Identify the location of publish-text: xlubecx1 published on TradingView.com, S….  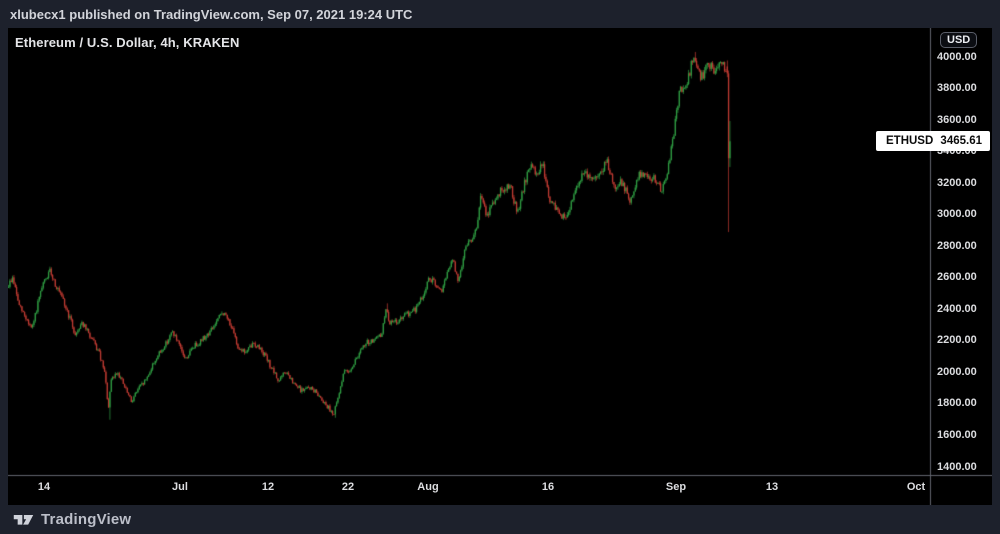
(211, 14).